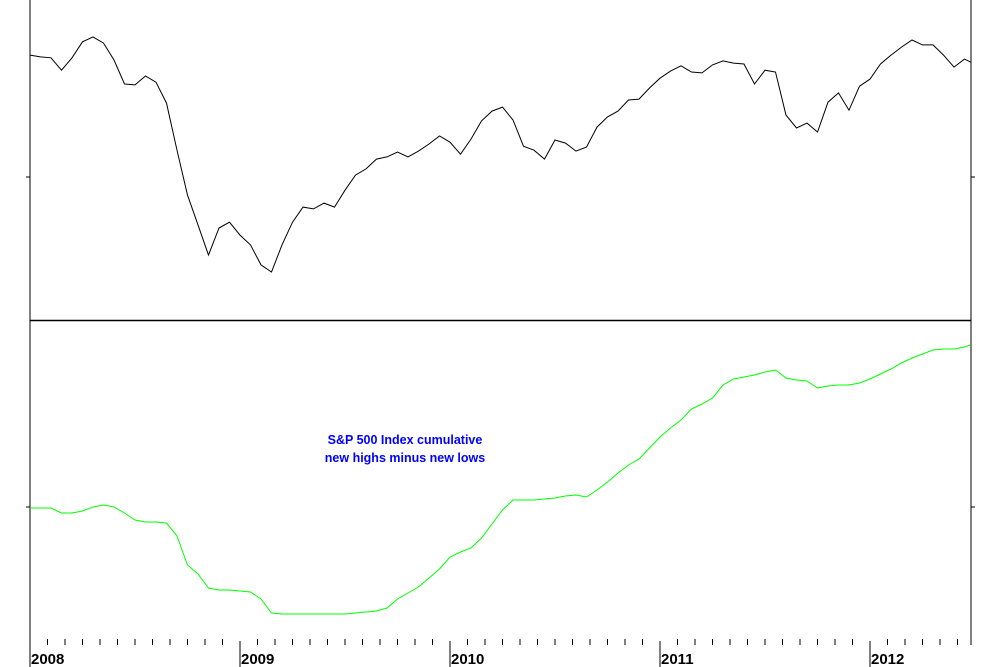 This screenshot has height=667, width=1000. What do you see at coordinates (257, 659) in the screenshot?
I see `x-tick-label: 2009` at bounding box center [257, 659].